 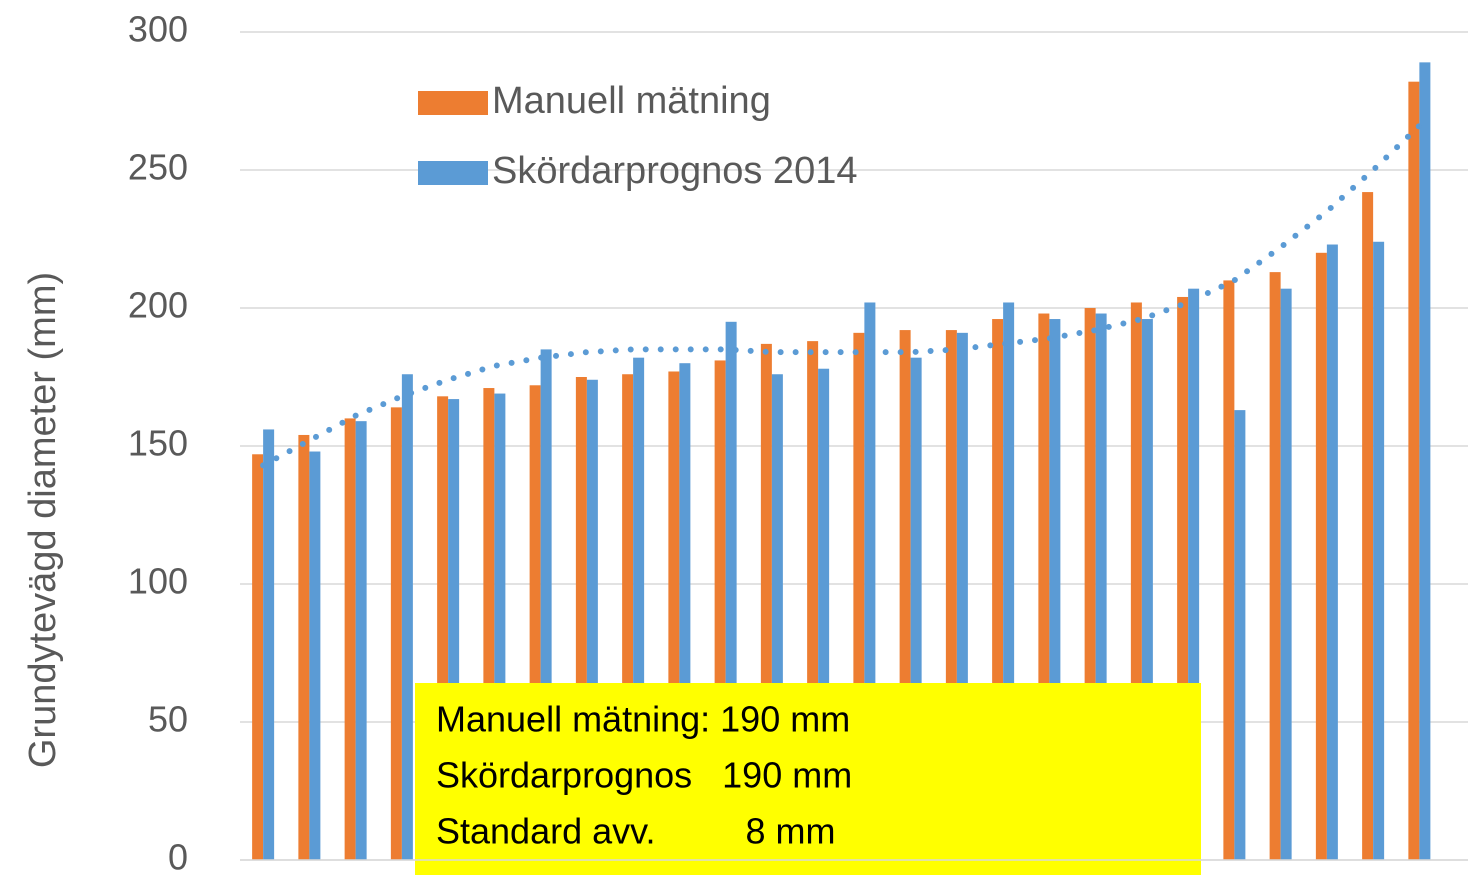 What do you see at coordinates (158, 305) in the screenshot?
I see `y-tick-label: 200` at bounding box center [158, 305].